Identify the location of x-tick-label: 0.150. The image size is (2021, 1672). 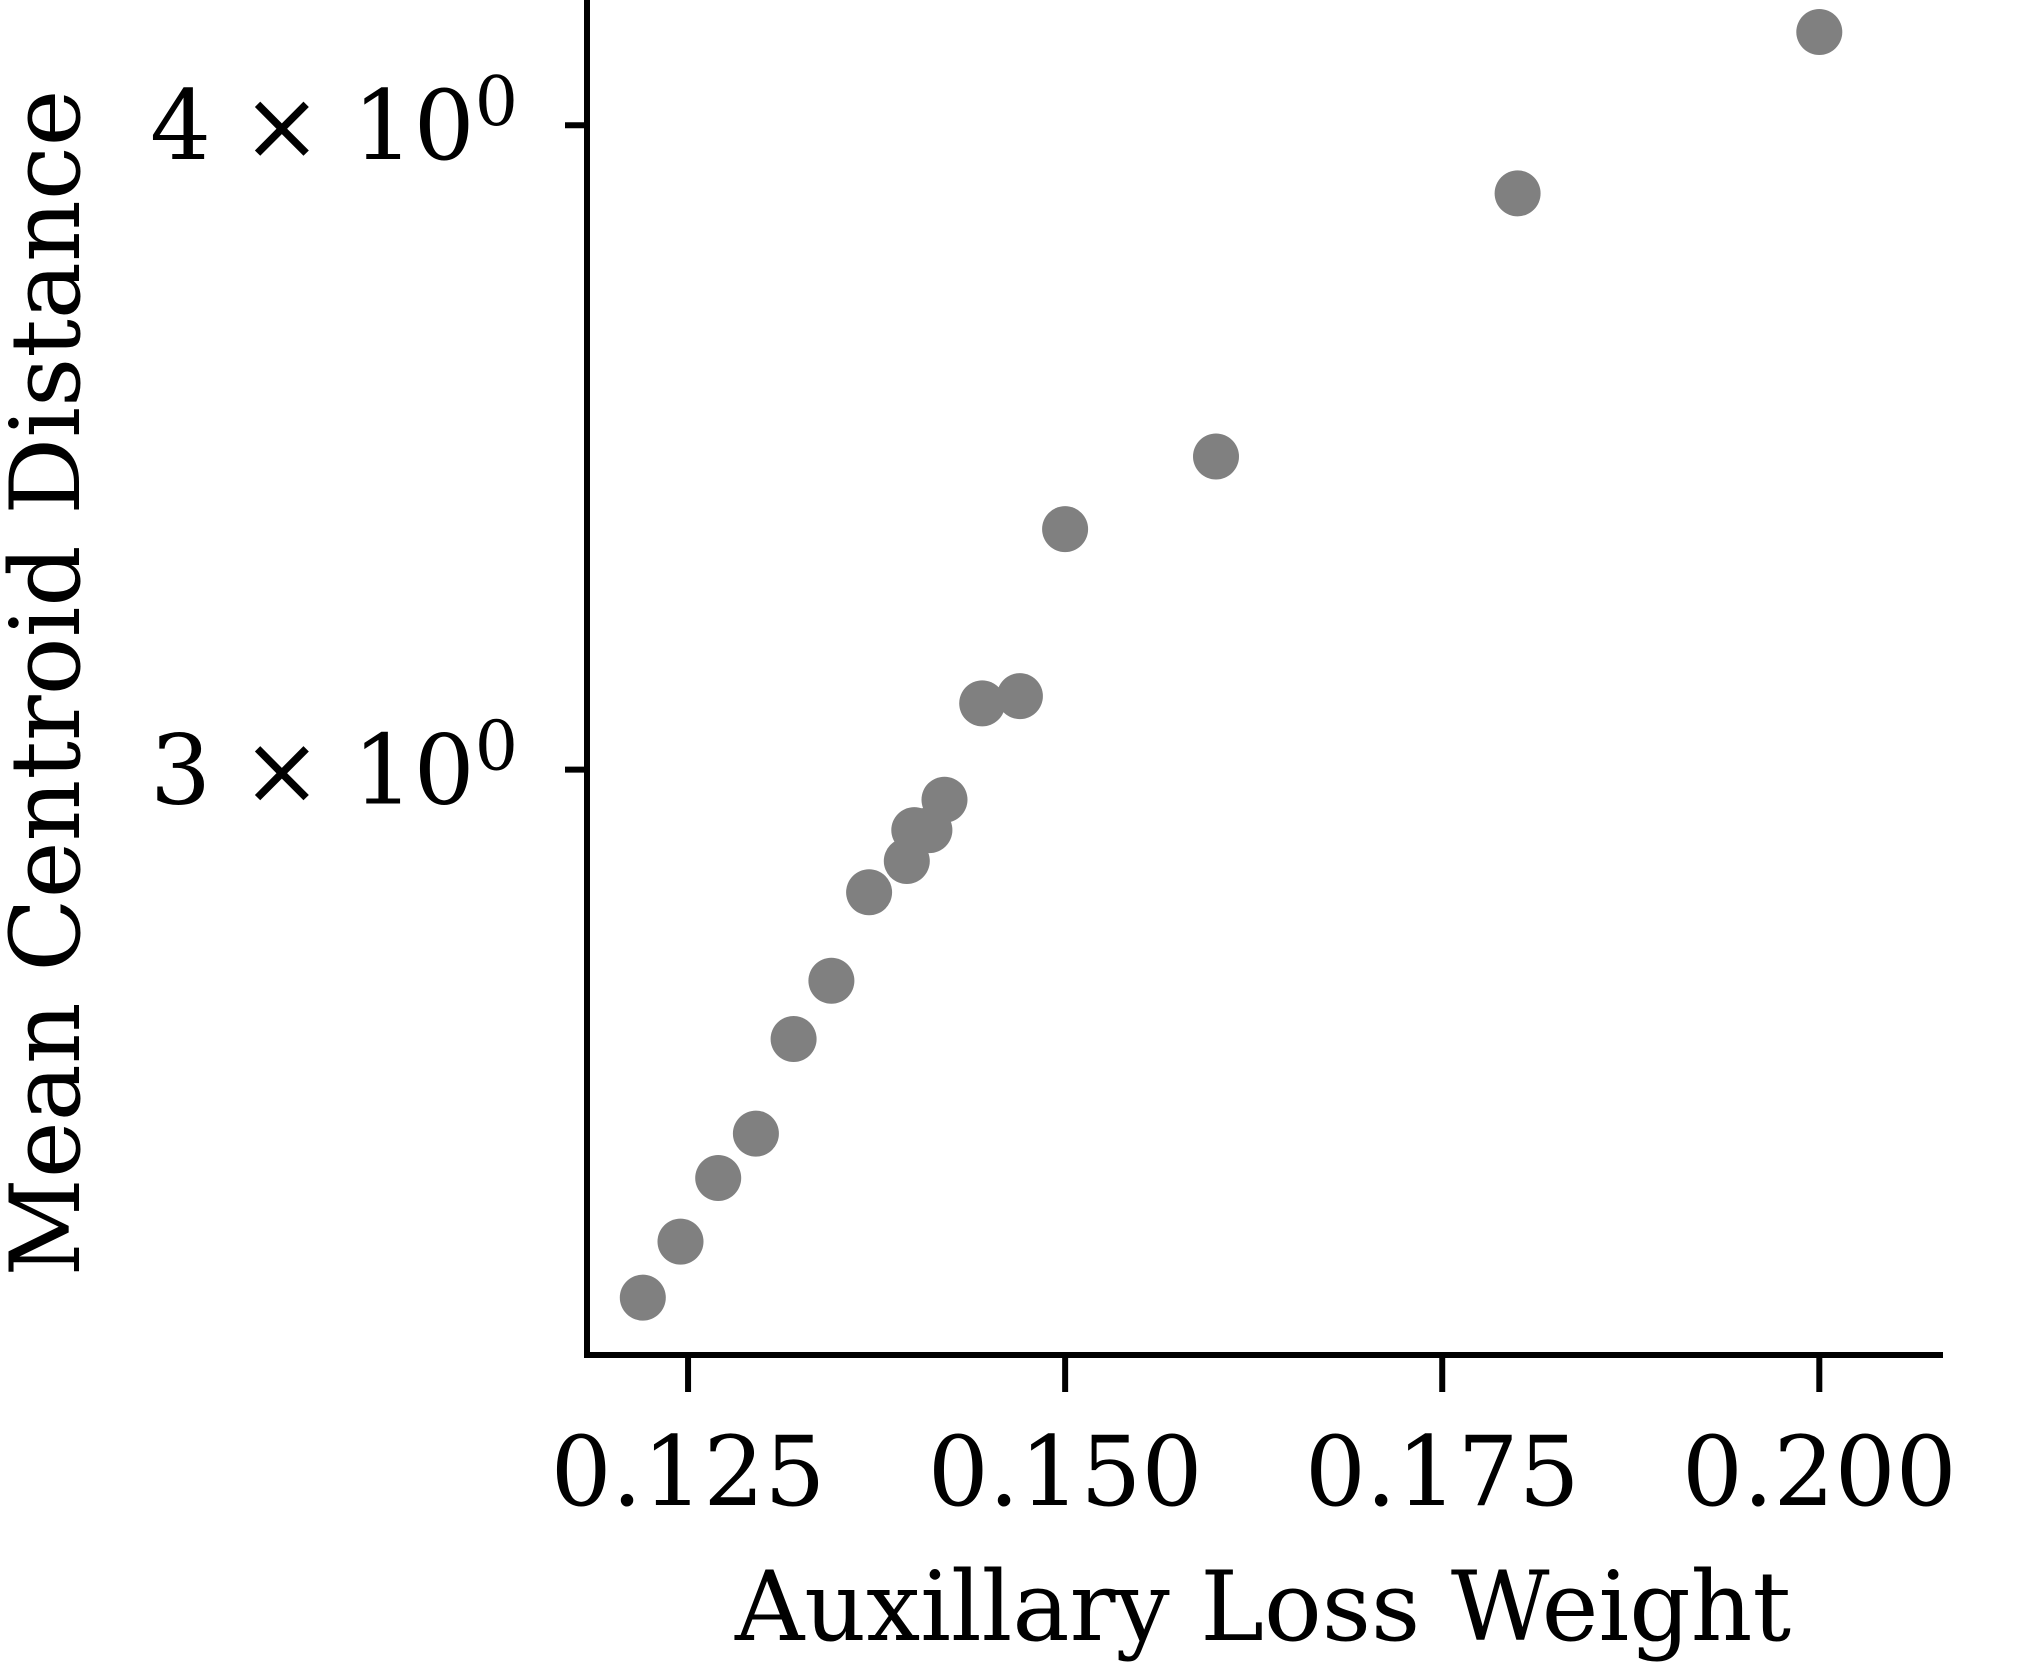
(1065, 1472).